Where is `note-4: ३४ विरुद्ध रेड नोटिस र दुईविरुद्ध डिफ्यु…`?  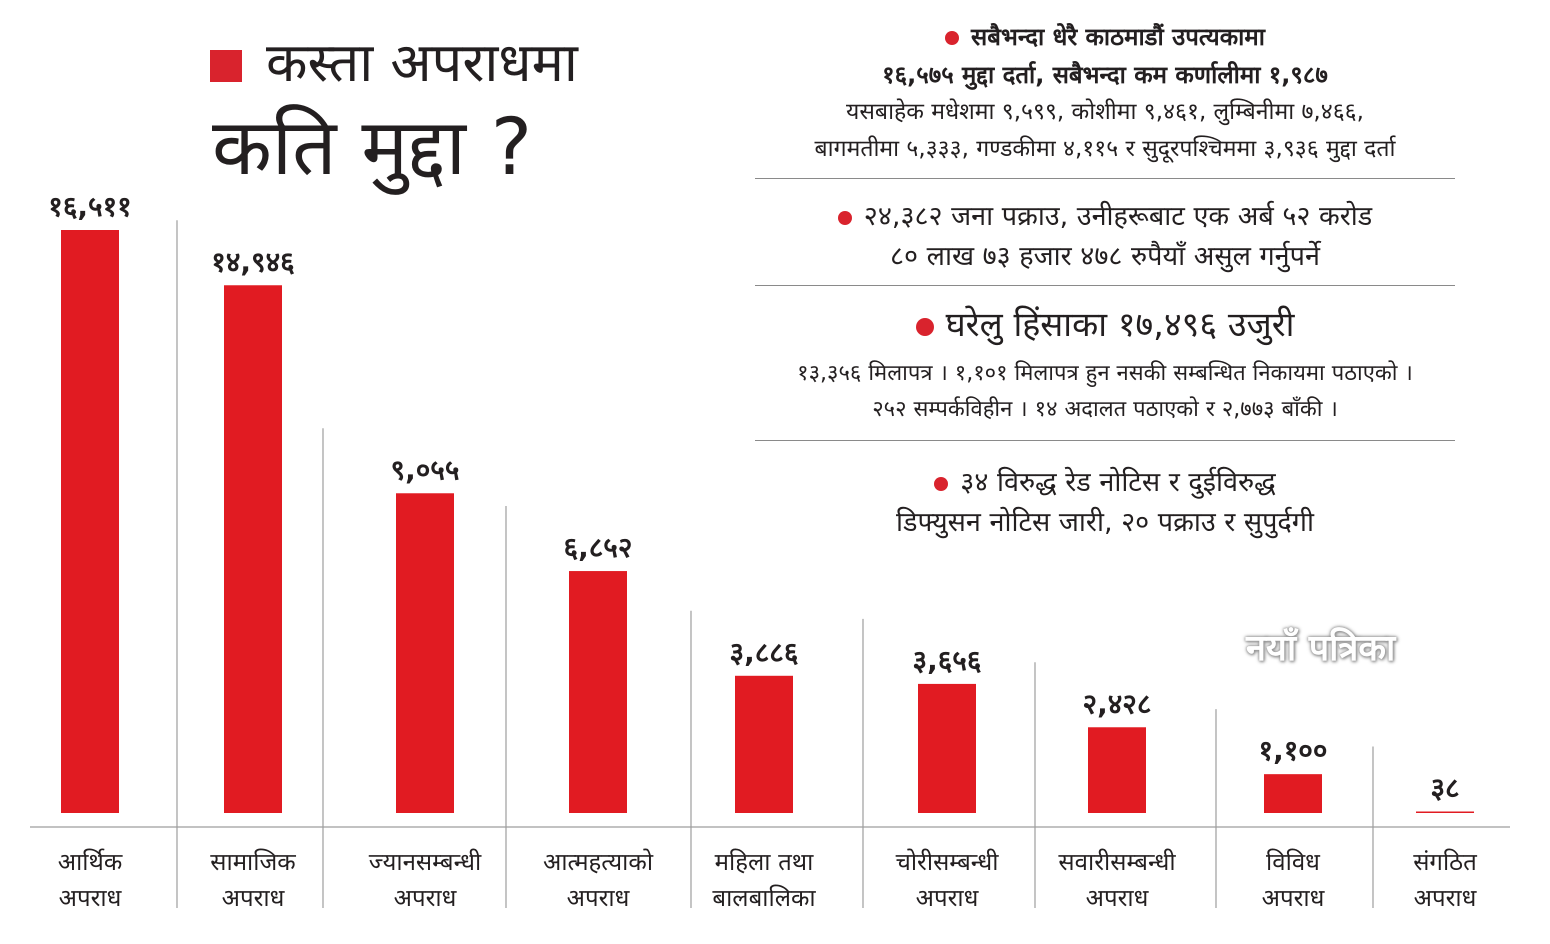 note-4: ३४ विरुद्ध रेड नोटिस र दुईविरुद्ध डिफ्यु… is located at coordinates (1105, 503).